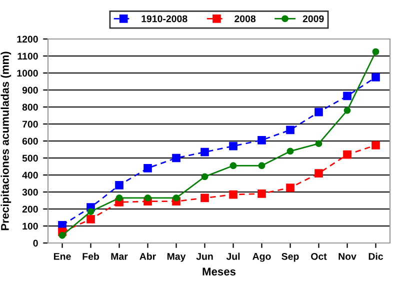 The height and width of the screenshot is (300, 400). What do you see at coordinates (376, 256) in the screenshot?
I see `x-tick-label: Dic` at bounding box center [376, 256].